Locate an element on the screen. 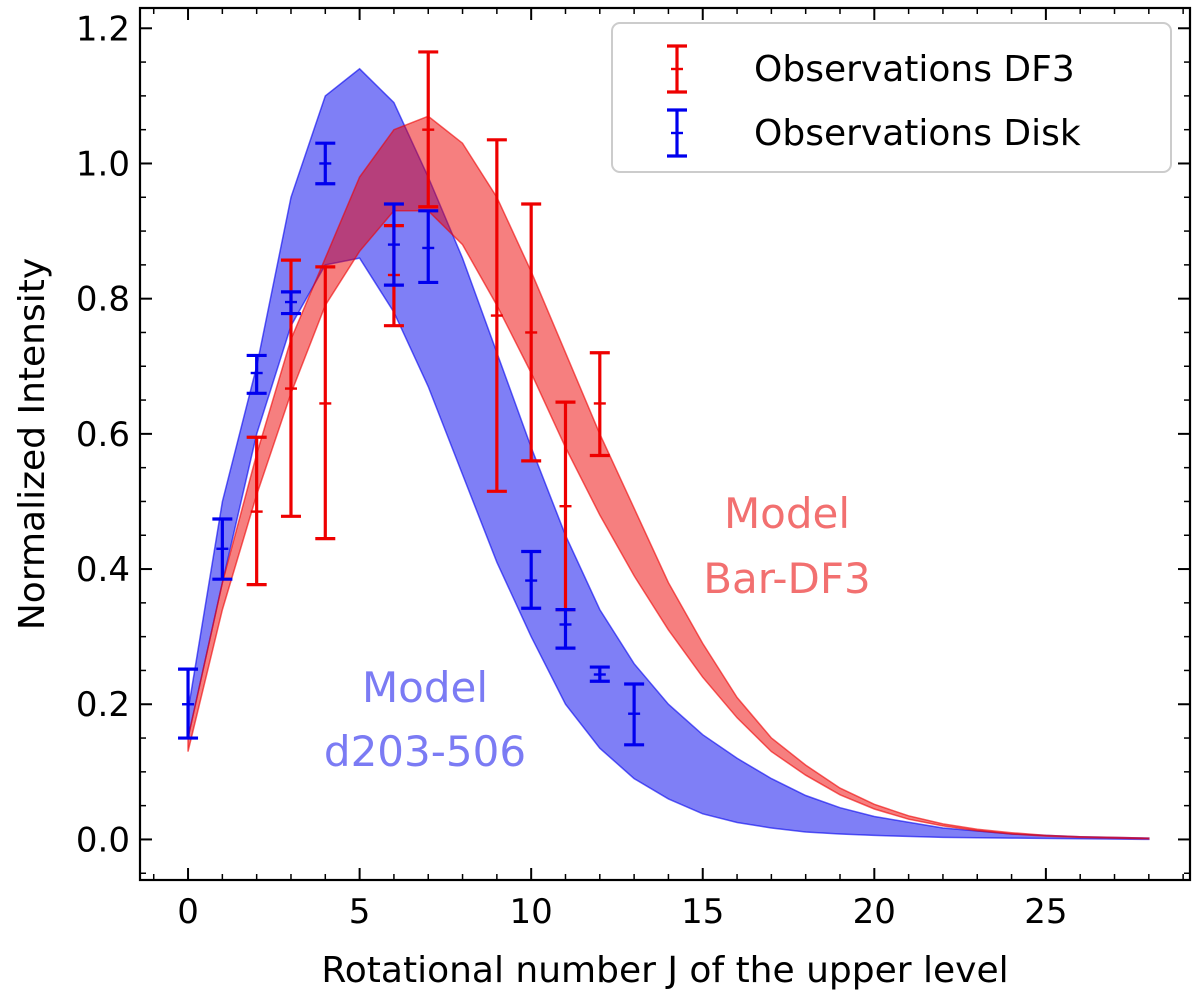 The height and width of the screenshot is (995, 1200). x-tick-label: 20 is located at coordinates (874, 912).